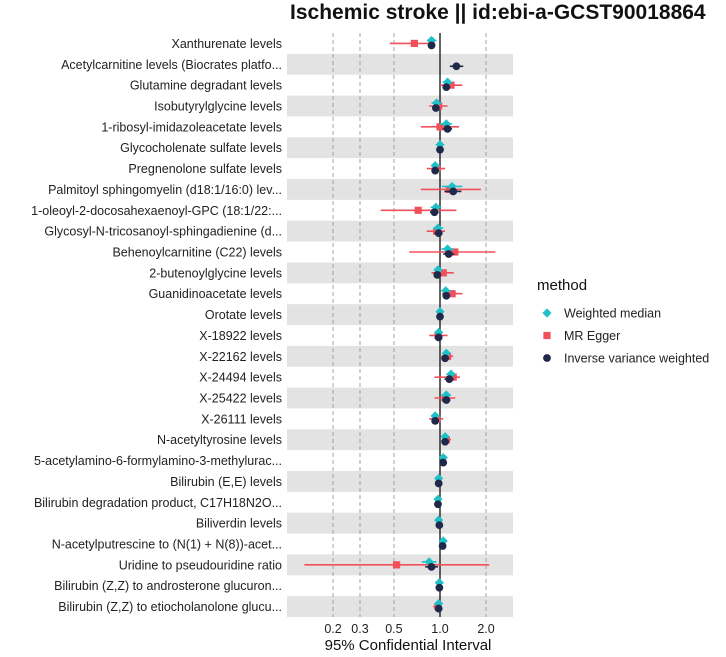  What do you see at coordinates (240, 378) in the screenshot?
I see `y-category-label: X-24494 levels` at bounding box center [240, 378].